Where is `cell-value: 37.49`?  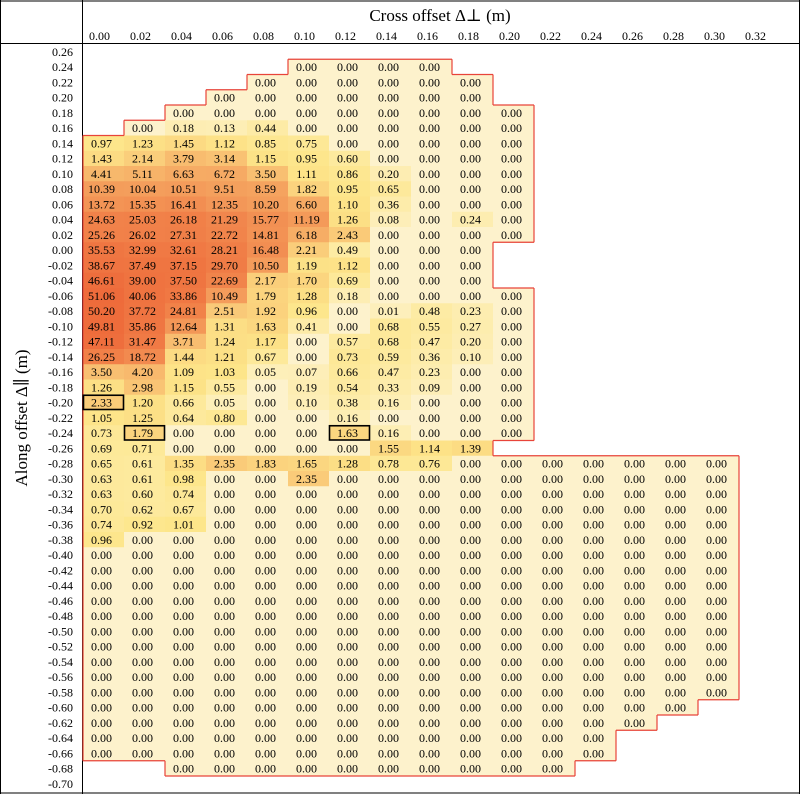 cell-value: 37.49 is located at coordinates (142, 265).